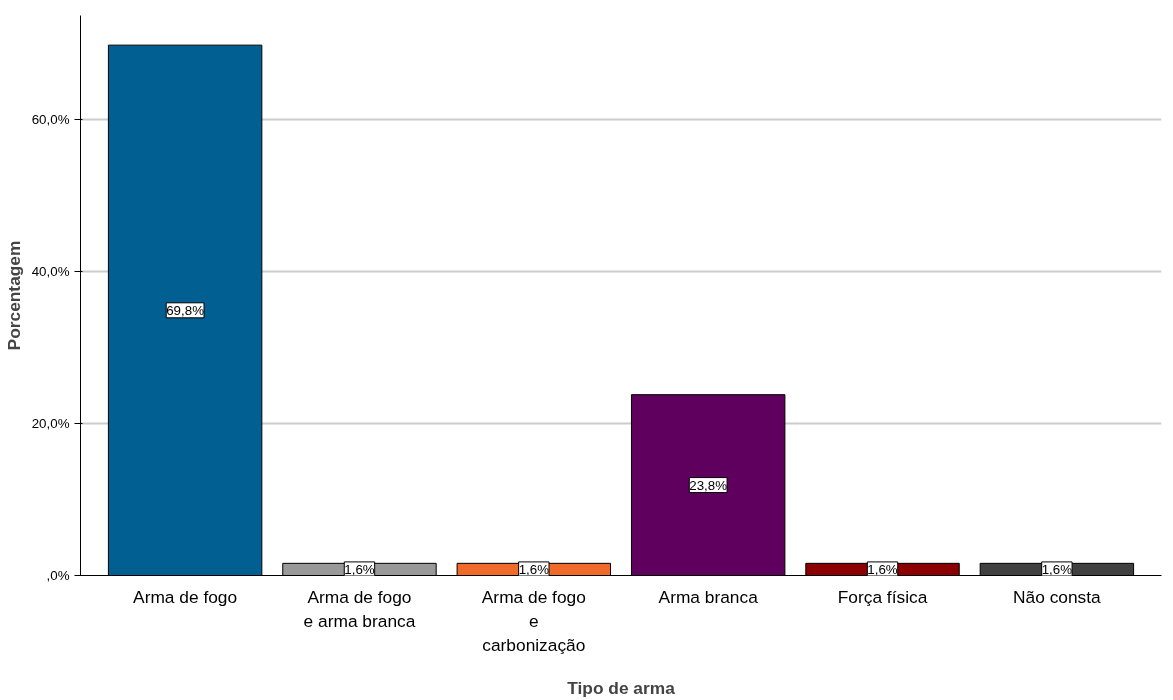 This screenshot has height=700, width=1173. Describe the element at coordinates (58, 575) in the screenshot. I see `y-tick-label: ,0%` at that location.